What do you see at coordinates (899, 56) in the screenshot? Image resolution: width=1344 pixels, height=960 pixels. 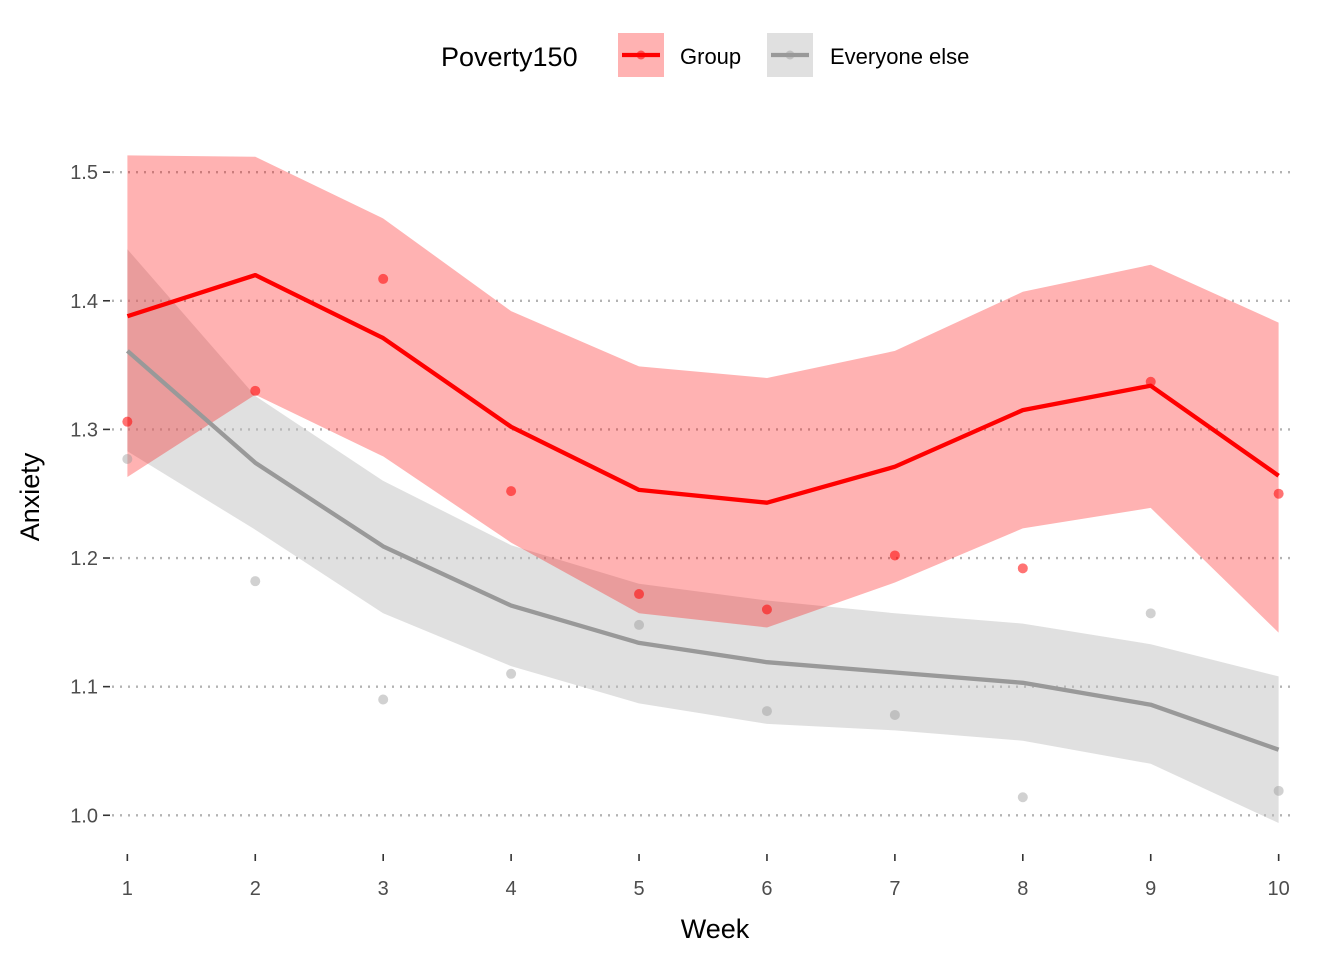 I see `legend-label-everyone-else: Everyone else` at bounding box center [899, 56].